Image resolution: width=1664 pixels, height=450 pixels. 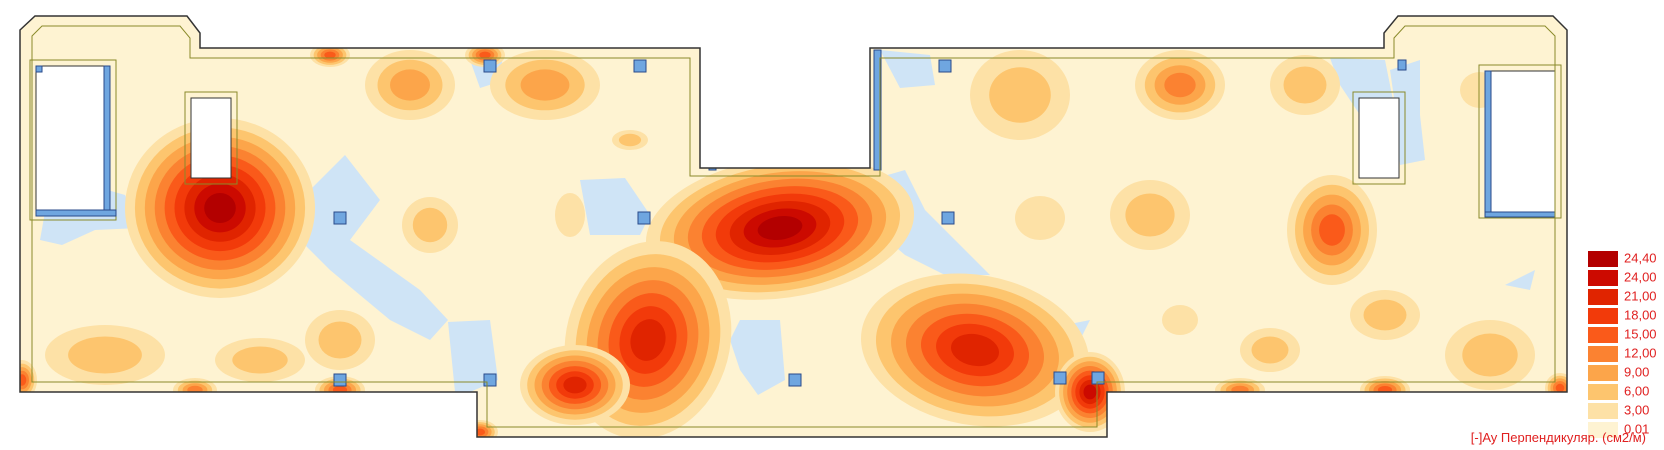 What do you see at coordinates (1640, 276) in the screenshot?
I see `legend-label: 24,00` at bounding box center [1640, 276].